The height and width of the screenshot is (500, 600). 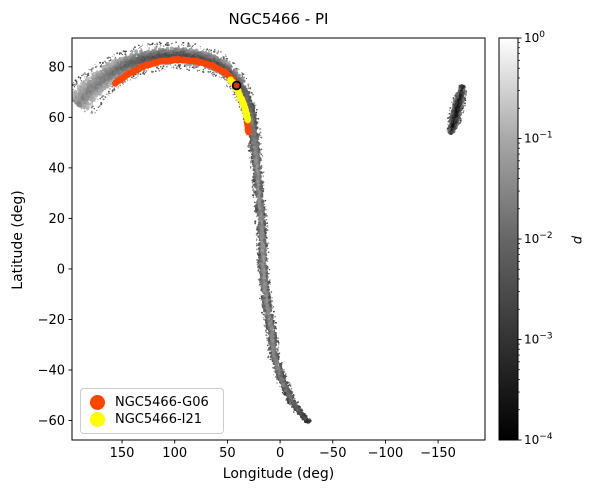 What do you see at coordinates (56, 118) in the screenshot?
I see `y-tick-label: 60` at bounding box center [56, 118].